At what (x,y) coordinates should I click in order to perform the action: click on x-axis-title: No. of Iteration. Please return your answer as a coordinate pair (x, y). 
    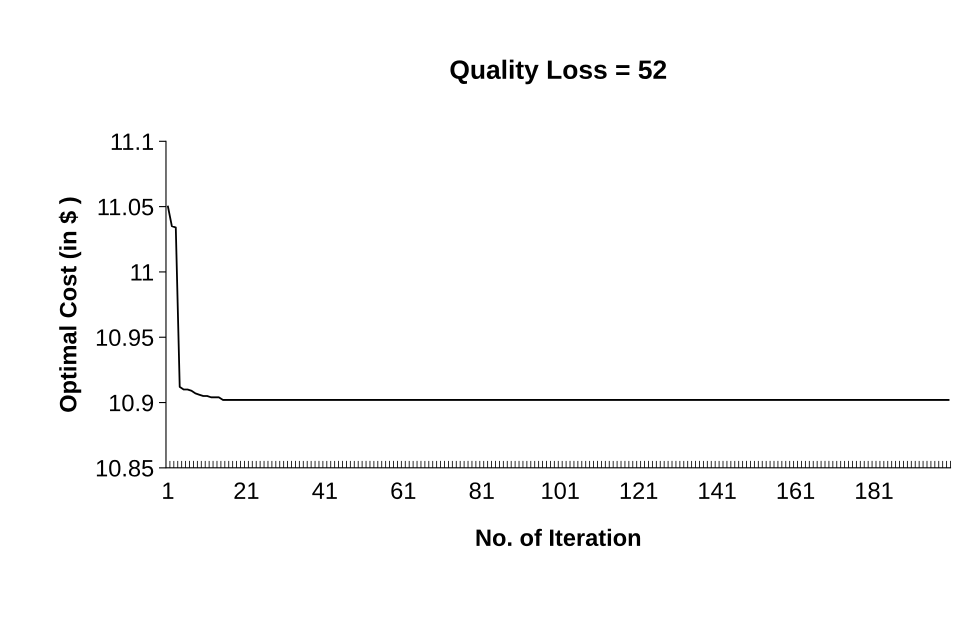
    Looking at the image, I should click on (558, 537).